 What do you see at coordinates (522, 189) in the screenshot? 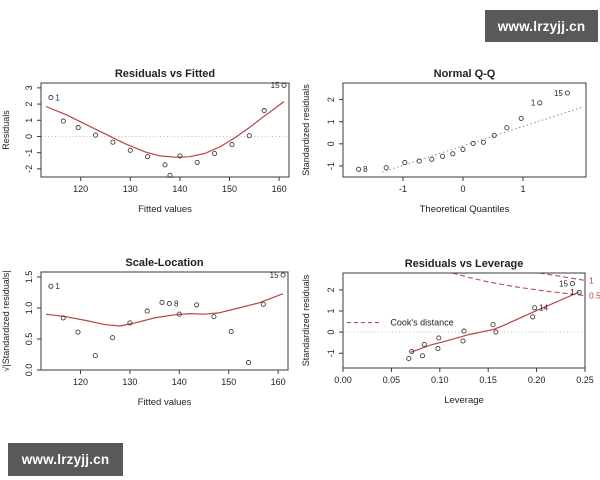
I see `x-tick-label: 1` at bounding box center [522, 189].